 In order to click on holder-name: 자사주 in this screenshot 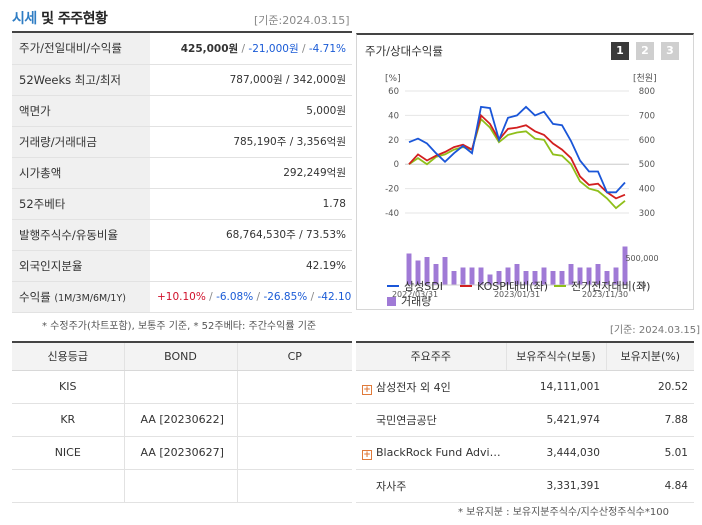, I will do `click(431, 486)`.